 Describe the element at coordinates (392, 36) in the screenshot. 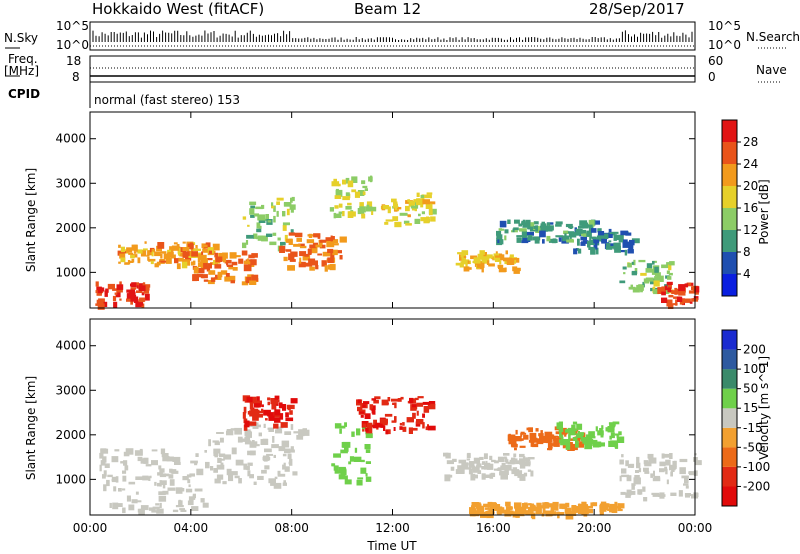

I see `nsky-panel-frame` at that location.